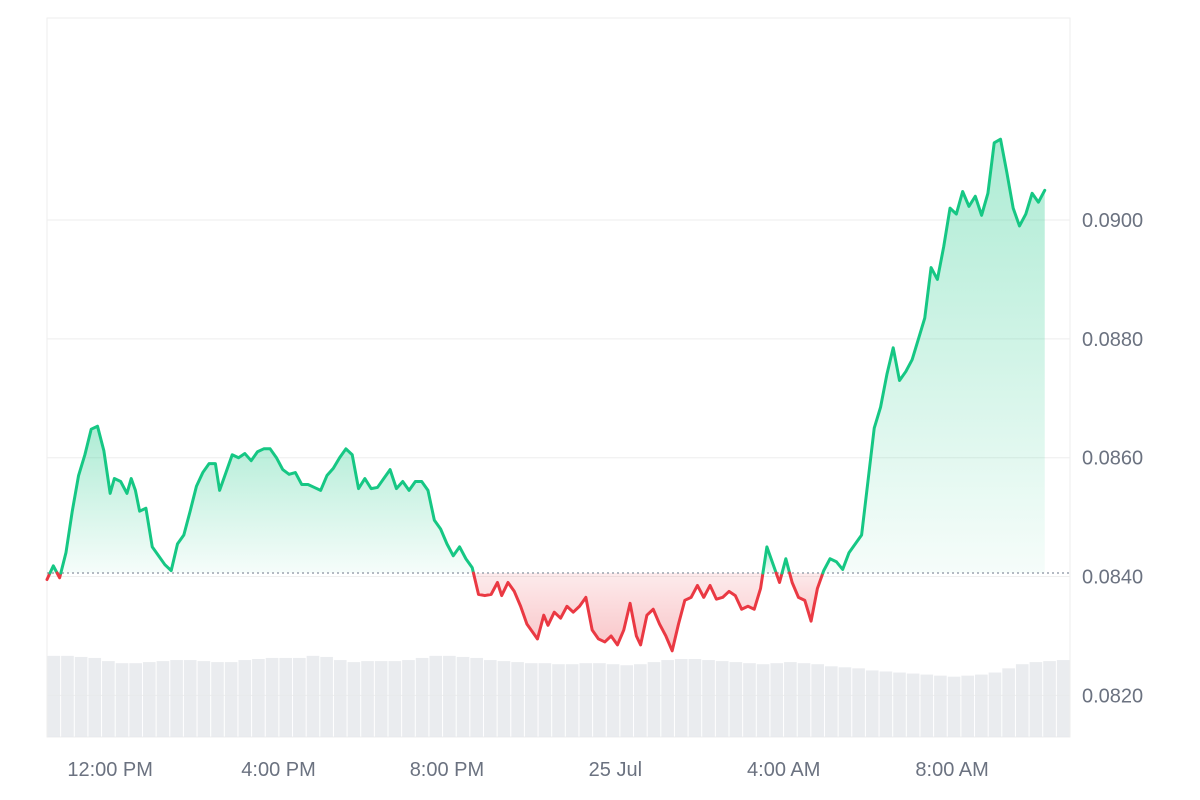  Describe the element at coordinates (447, 770) in the screenshot. I see `x-tick-label: 8:00 PM` at that location.